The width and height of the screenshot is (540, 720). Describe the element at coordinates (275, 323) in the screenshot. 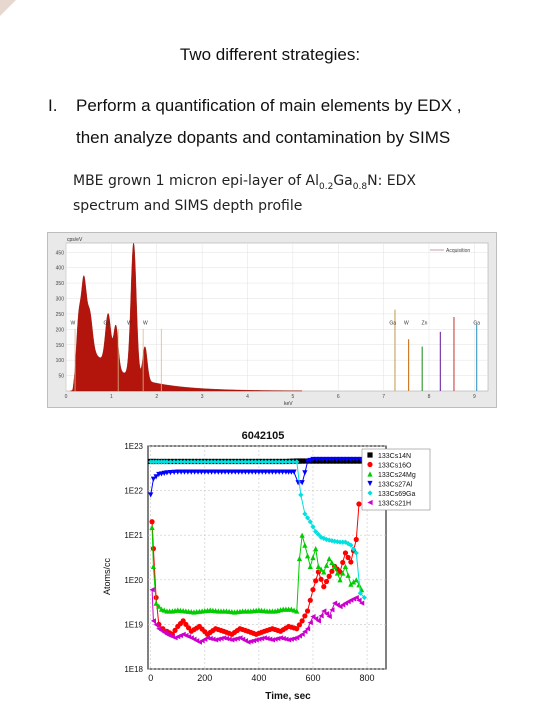

I see `edx-element-labels: W Ga W W Ga W Zn Ga` at that location.